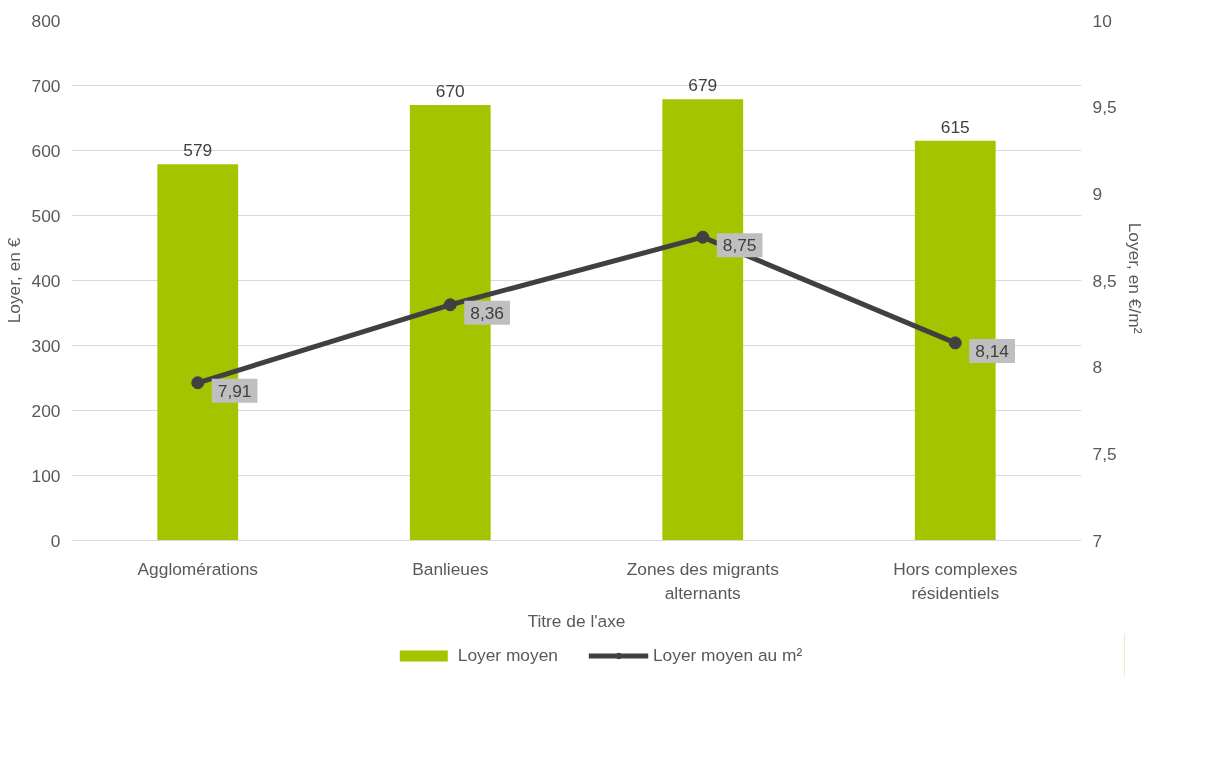  Describe the element at coordinates (487, 312) in the screenshot. I see `data-label: 8,36` at that location.